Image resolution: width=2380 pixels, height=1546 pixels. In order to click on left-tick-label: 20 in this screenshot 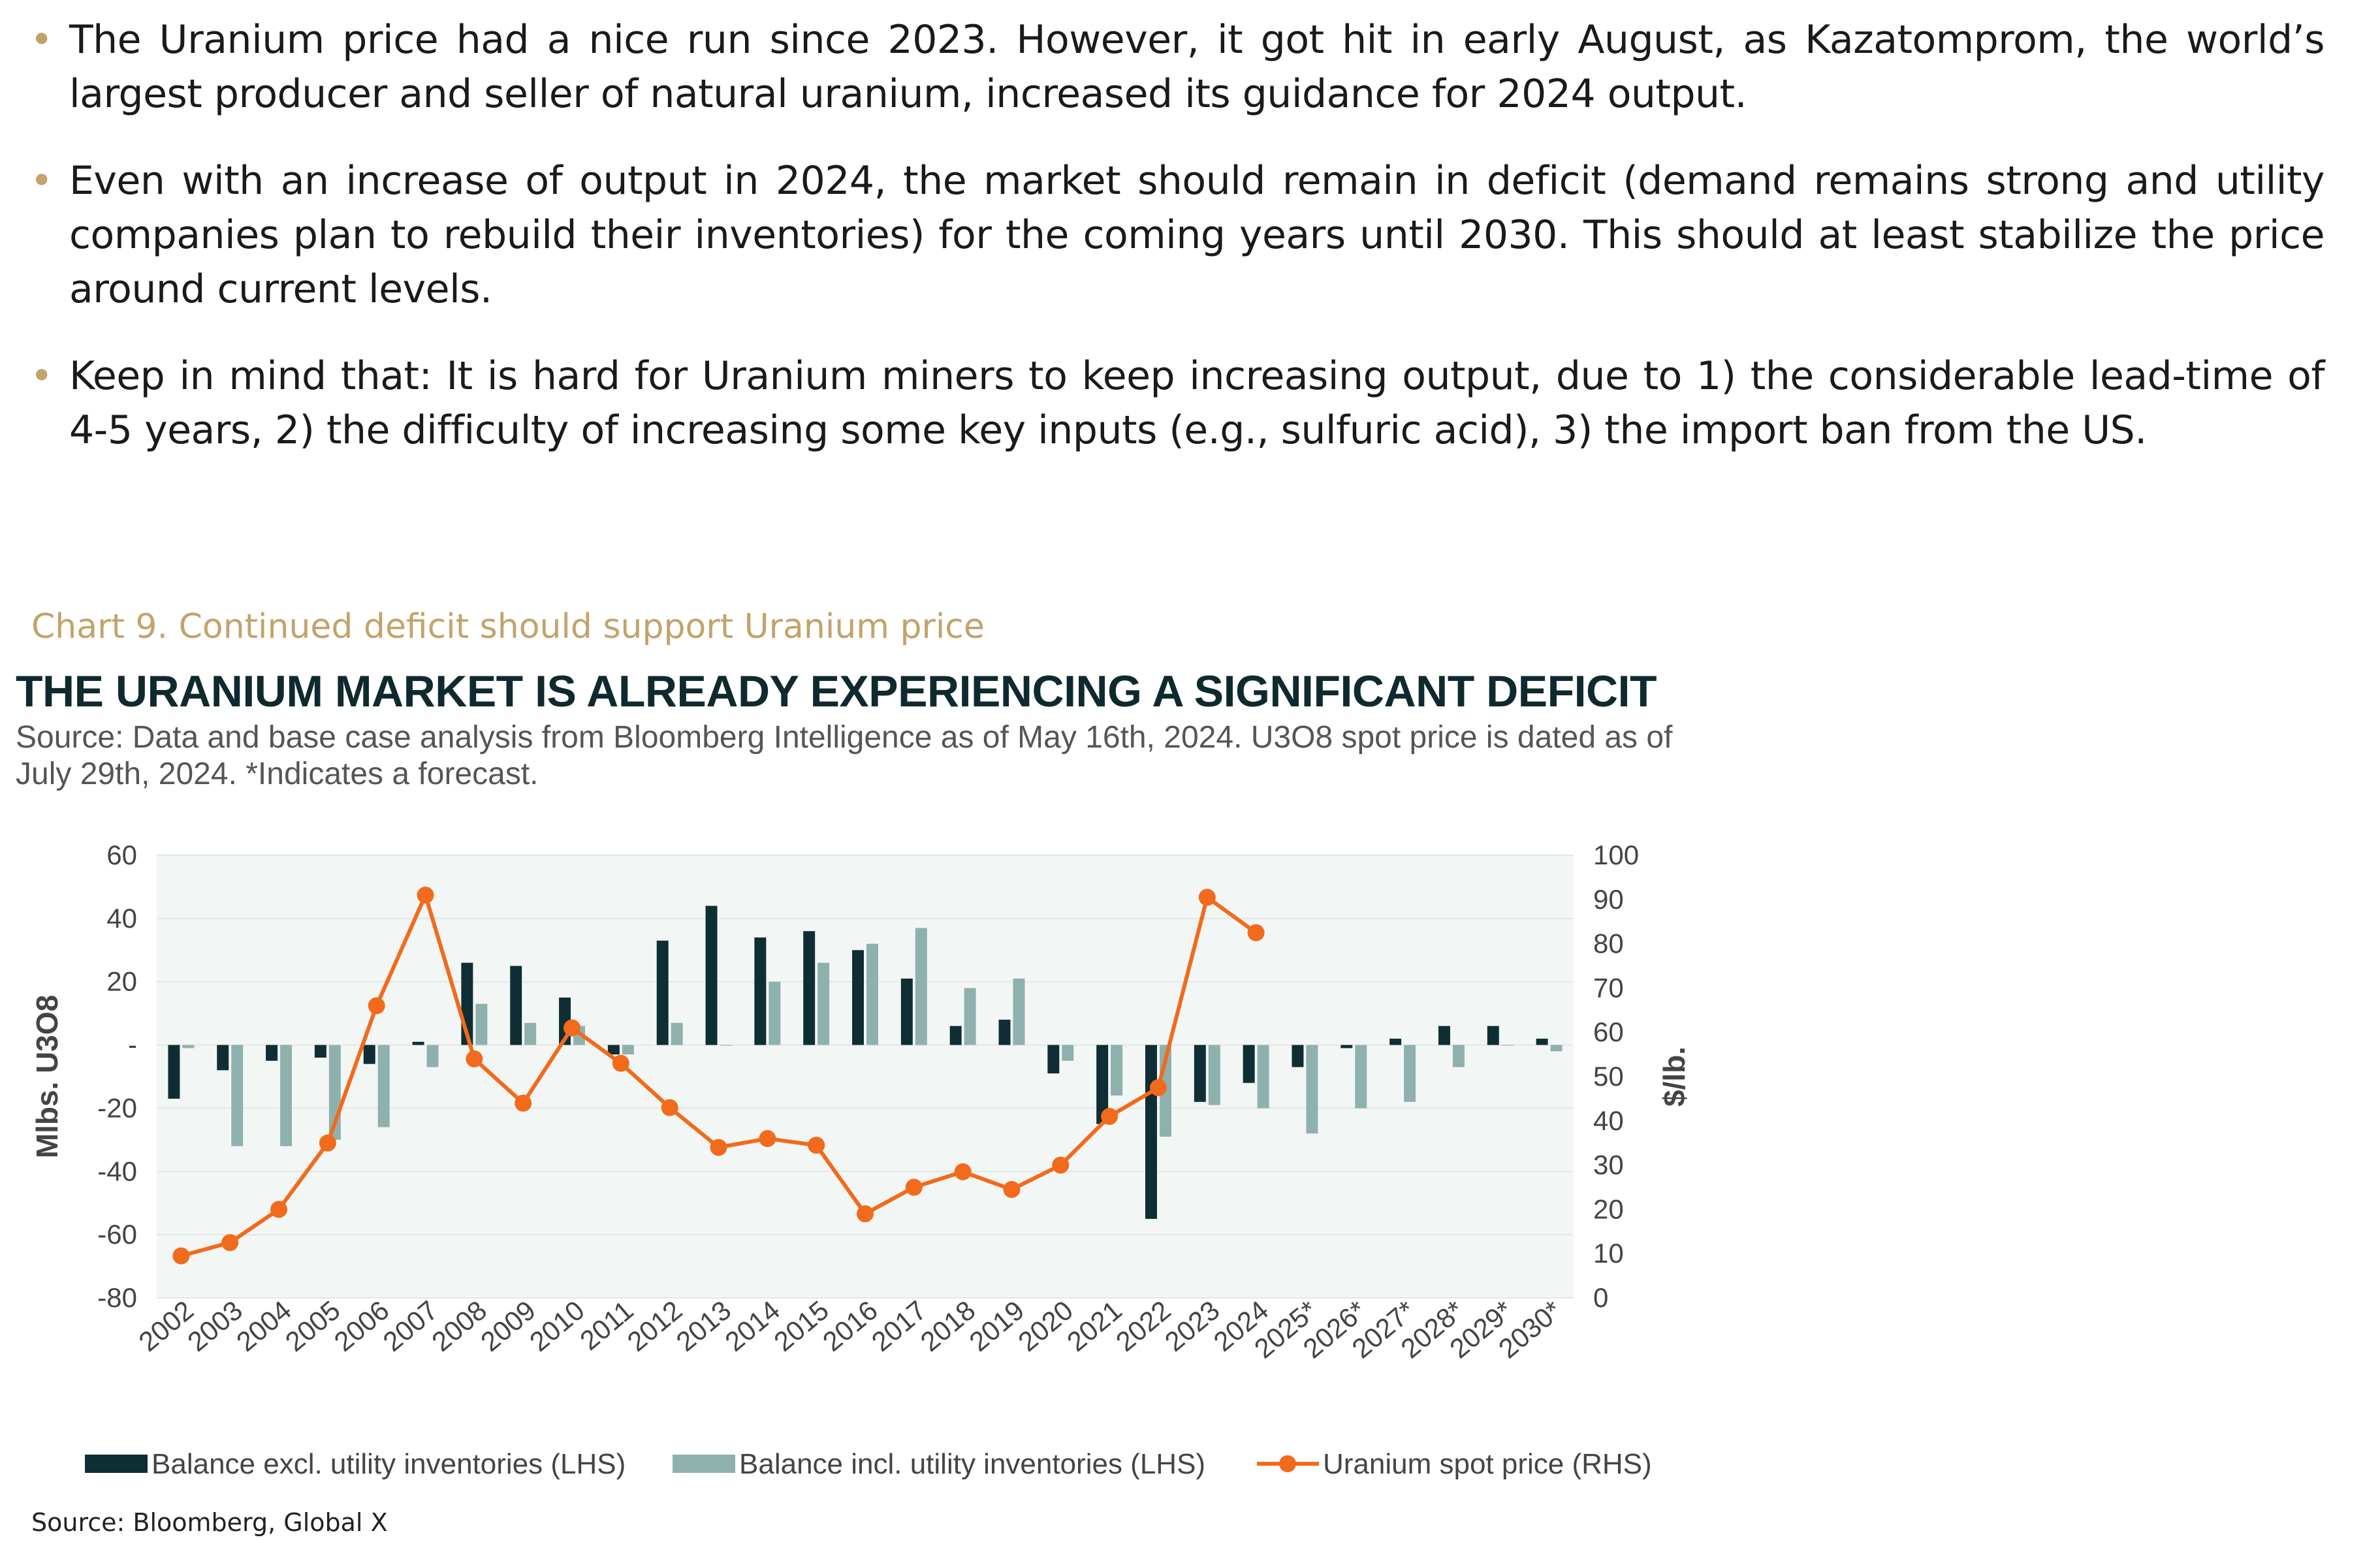, I will do `click(121, 981)`.